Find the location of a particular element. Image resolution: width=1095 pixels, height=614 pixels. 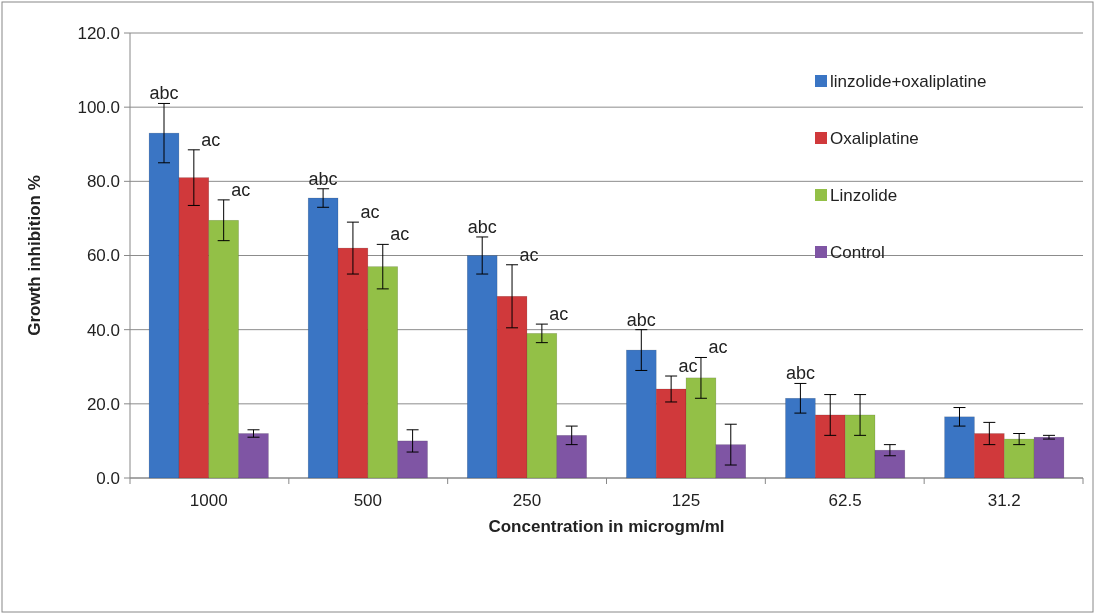

x-tick-label: 31.2 is located at coordinates (1004, 500).